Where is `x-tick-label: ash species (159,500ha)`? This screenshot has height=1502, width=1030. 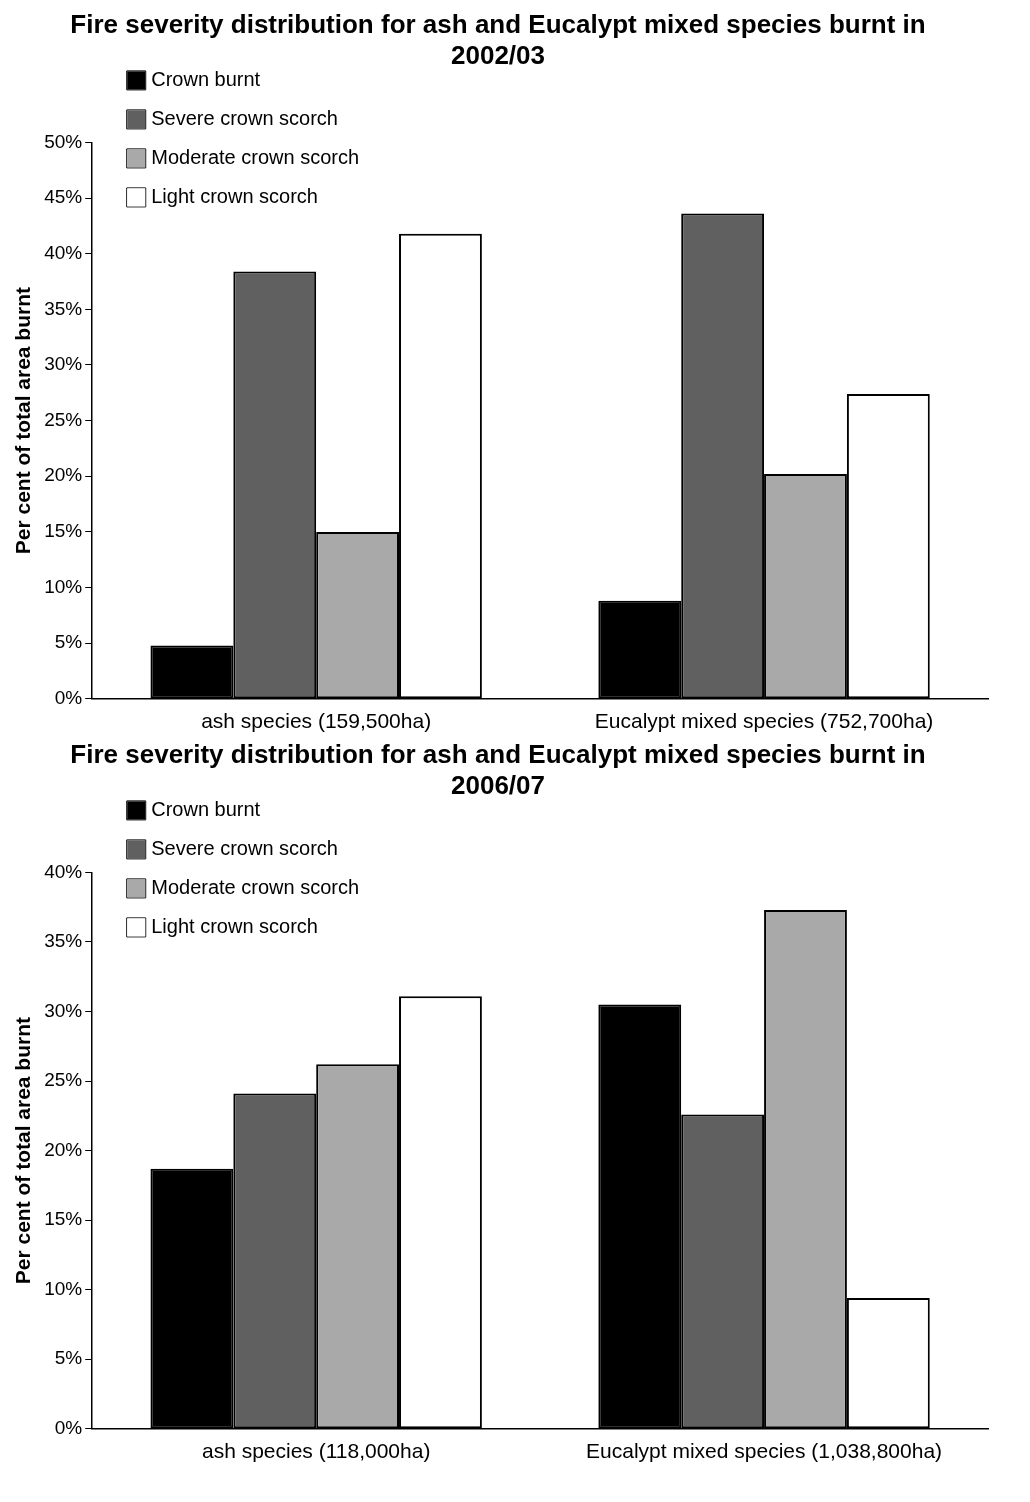 x-tick-label: ash species (159,500ha) is located at coordinates (316, 721).